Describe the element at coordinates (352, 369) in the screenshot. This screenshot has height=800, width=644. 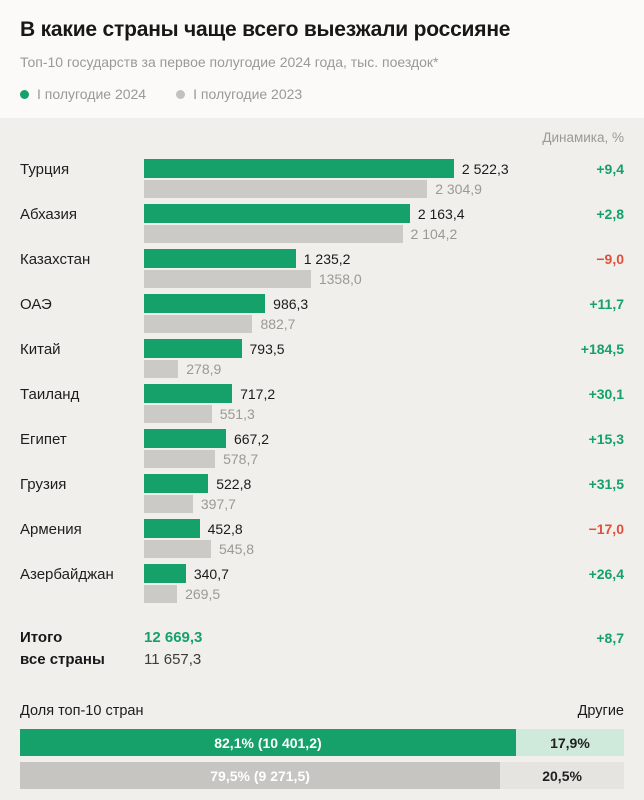
I see `bar-line-2023: 278,9` at that location.